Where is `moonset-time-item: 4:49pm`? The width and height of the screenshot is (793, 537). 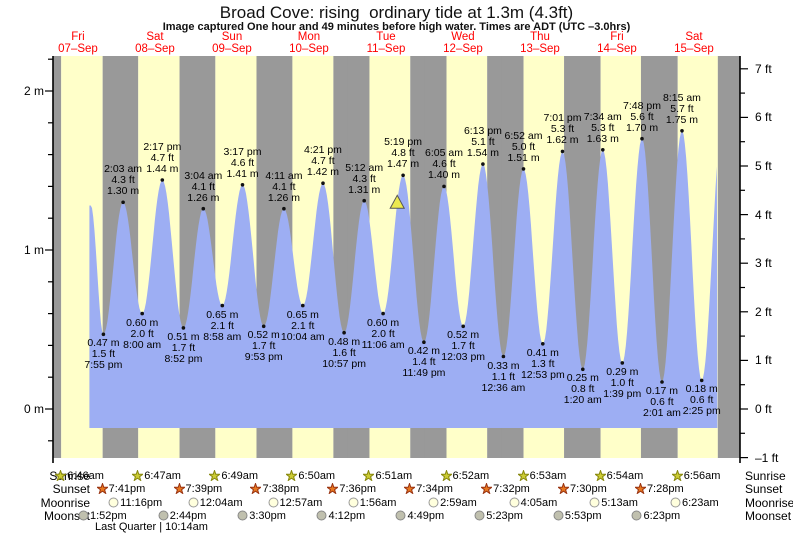 moonset-time-item: 4:49pm is located at coordinates (419, 516).